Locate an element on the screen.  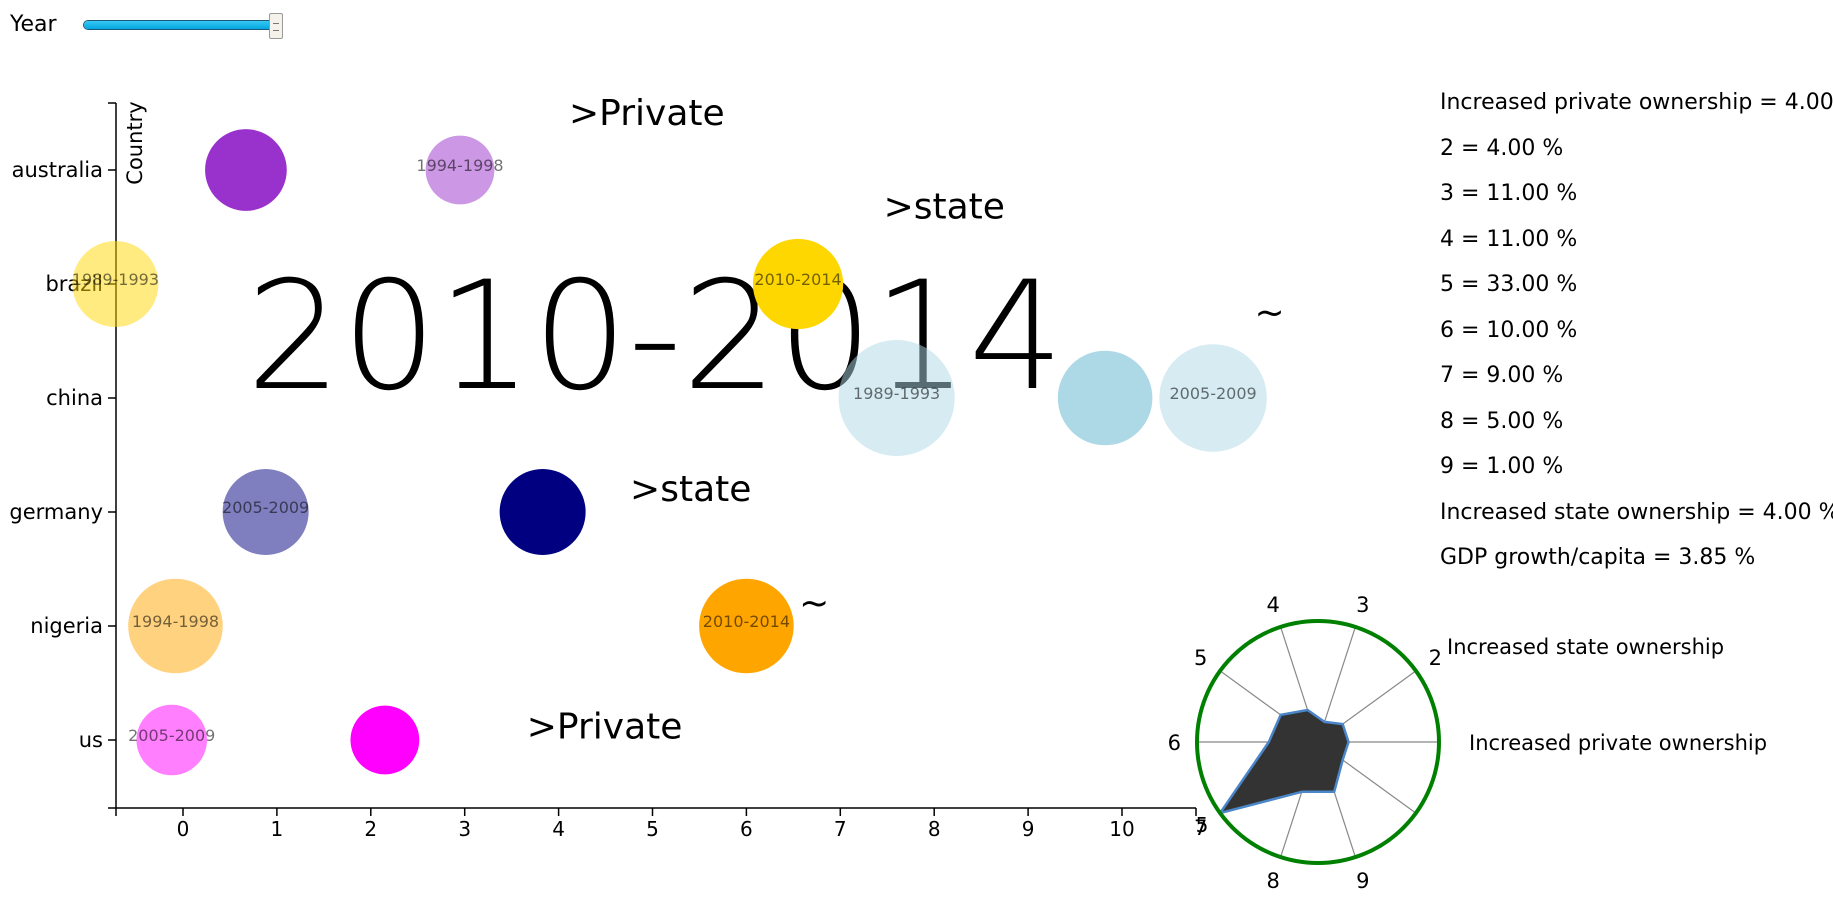
radar-axis-label: Increased private ownership is located at coordinates (1618, 743).